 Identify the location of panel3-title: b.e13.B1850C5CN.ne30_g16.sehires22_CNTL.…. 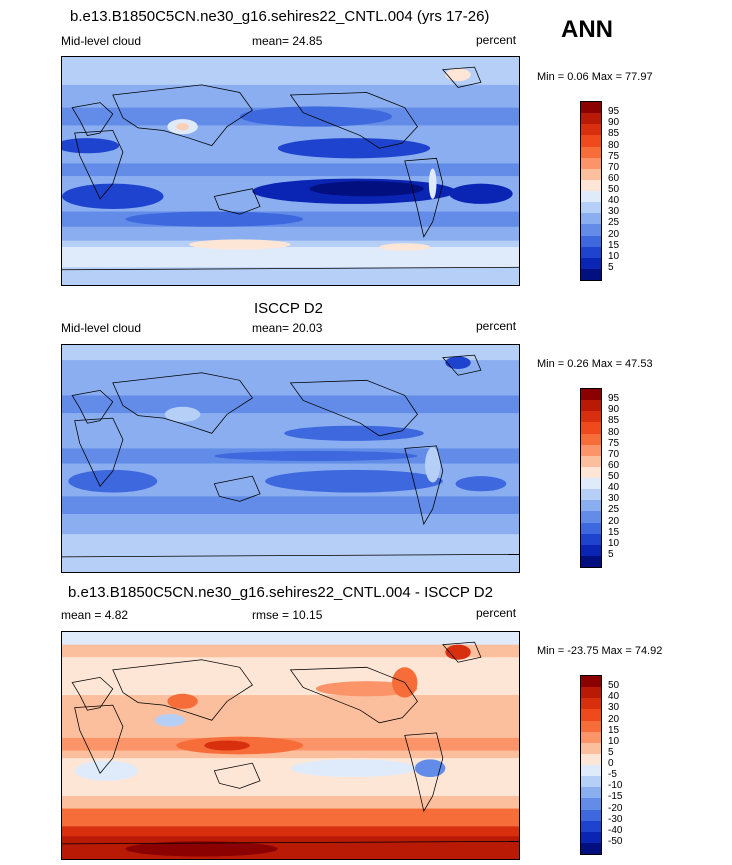
(280, 592).